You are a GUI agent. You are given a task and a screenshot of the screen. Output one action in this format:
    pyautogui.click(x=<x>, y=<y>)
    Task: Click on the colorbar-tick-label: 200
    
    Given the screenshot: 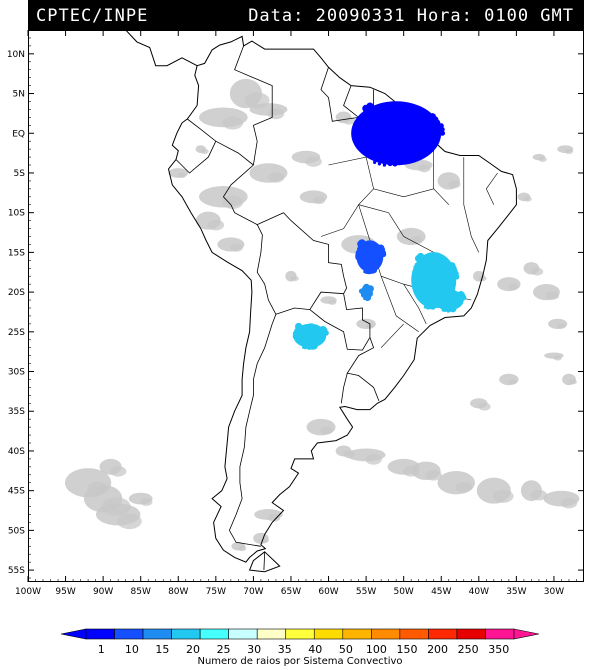 What is the action you would take?
    pyautogui.click(x=438, y=649)
    